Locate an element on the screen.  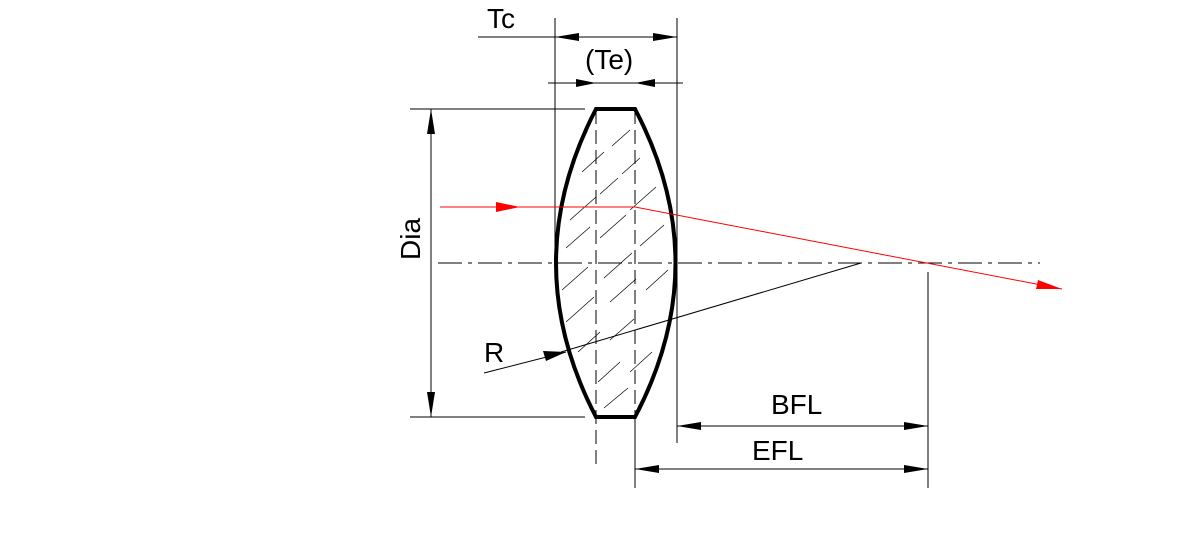
lens-hatching is located at coordinates (615, 269).